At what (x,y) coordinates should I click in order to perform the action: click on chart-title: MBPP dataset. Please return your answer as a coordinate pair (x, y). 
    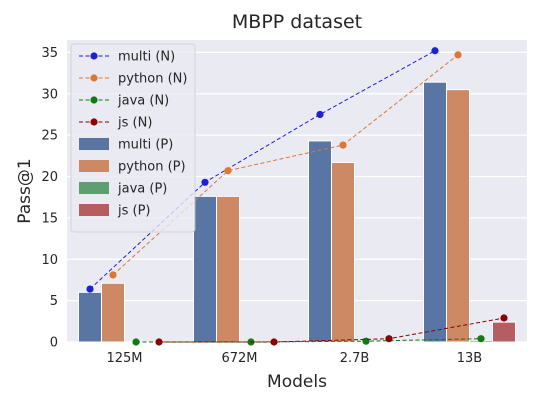
    Looking at the image, I should click on (297, 22).